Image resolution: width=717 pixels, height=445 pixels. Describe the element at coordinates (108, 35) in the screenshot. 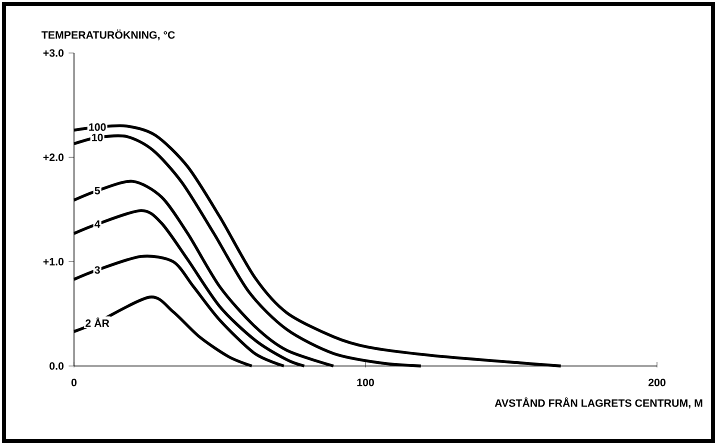

I see `y-axis-title: TEMPERATURÖKNING, °C` at that location.